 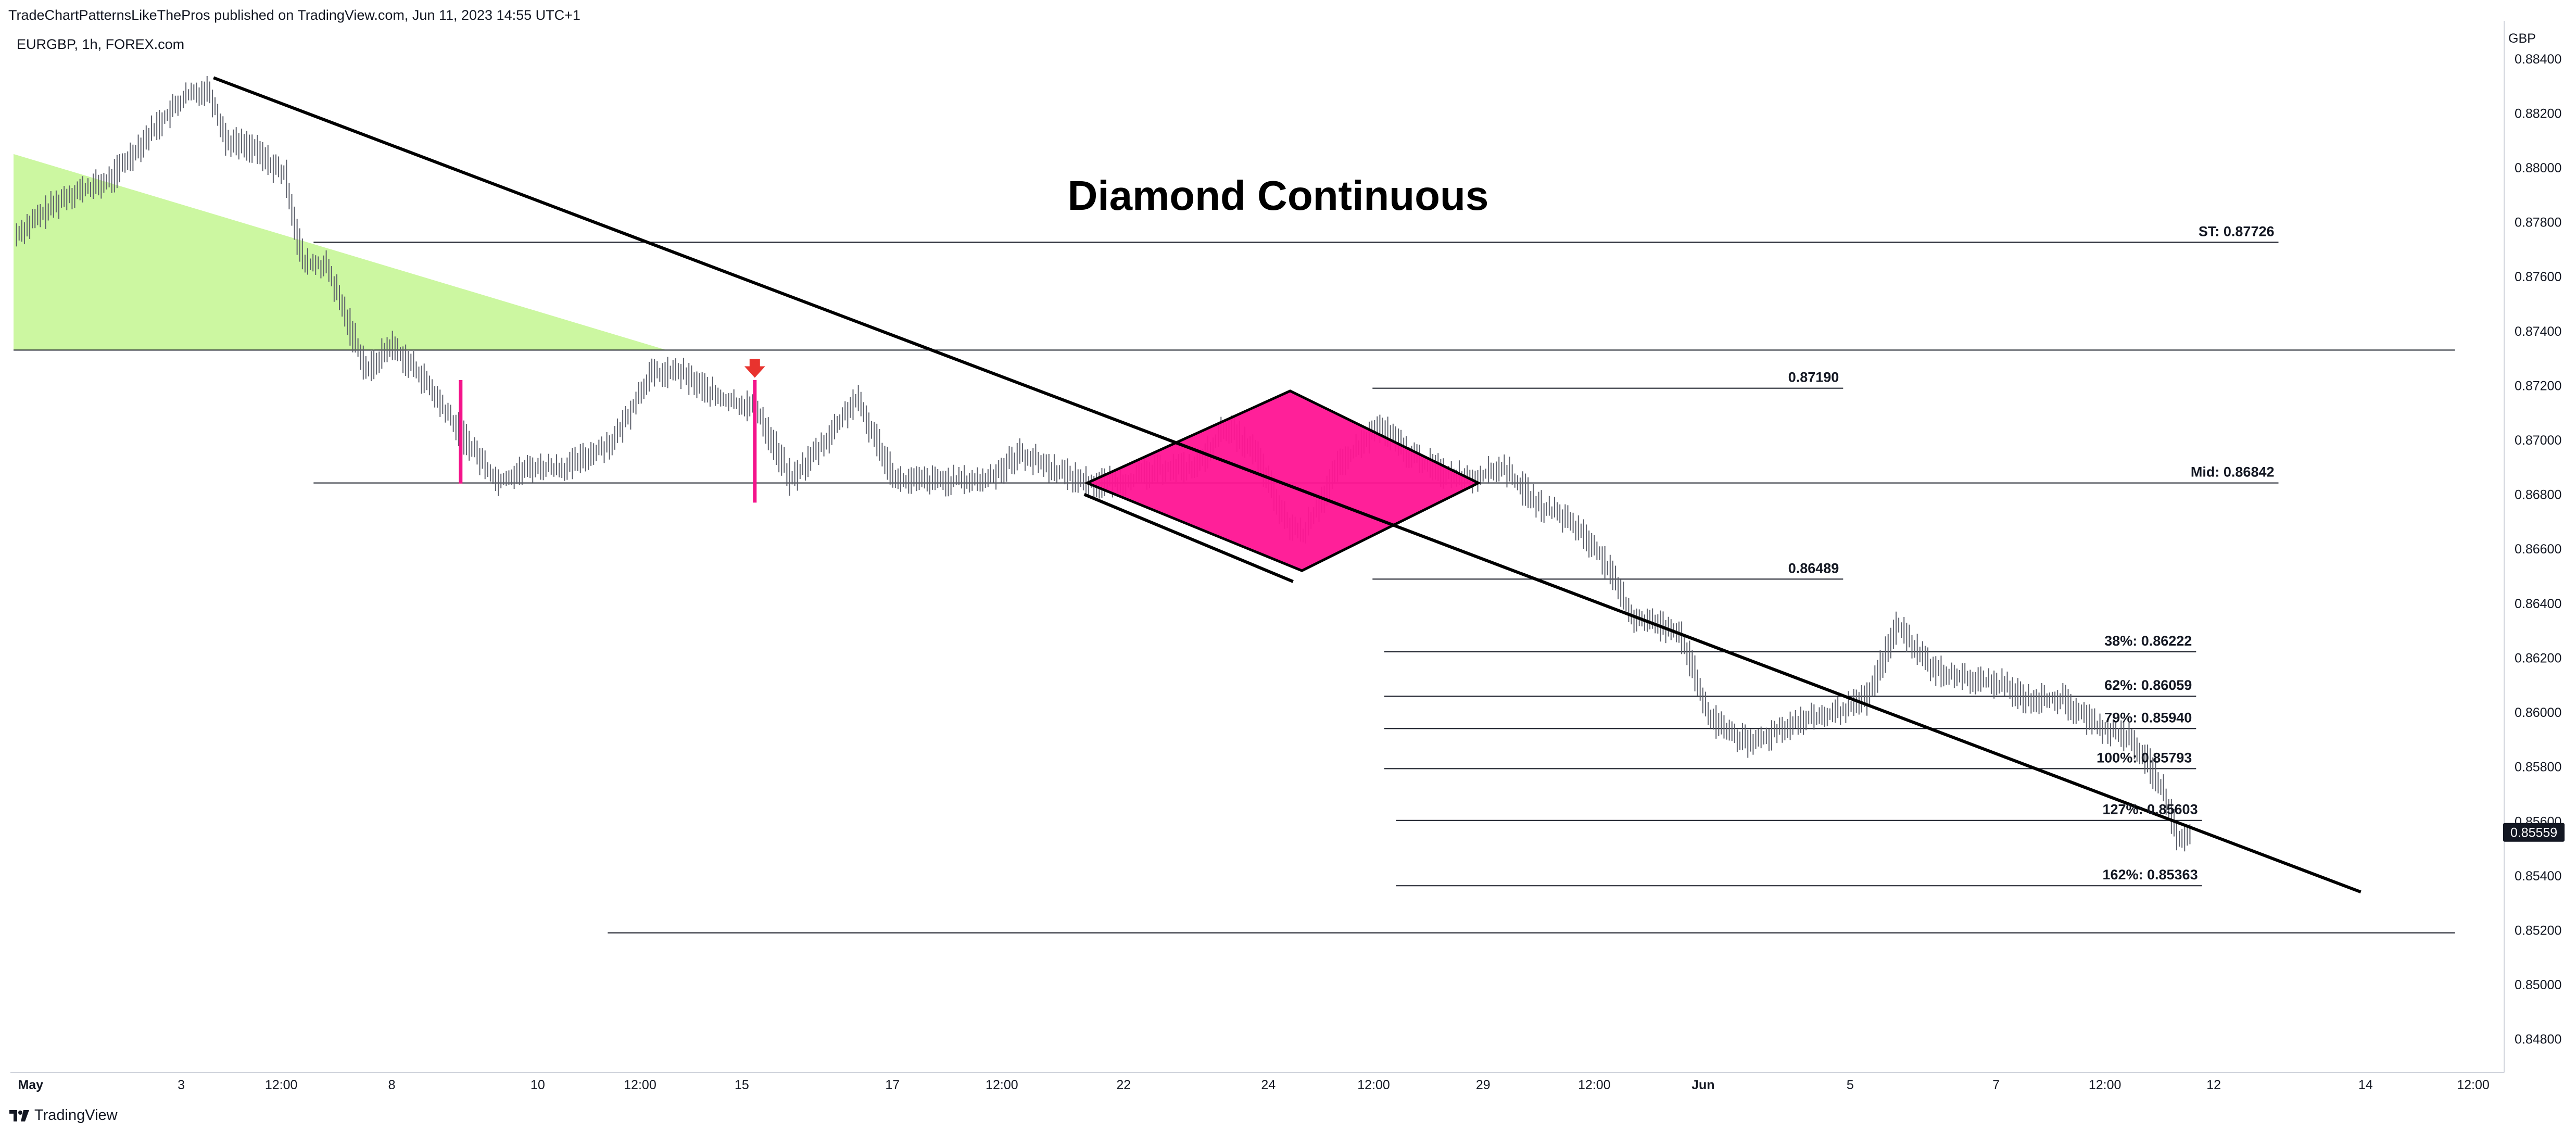 What do you see at coordinates (76, 1115) in the screenshot?
I see `tradingview-brand-text: TradingView` at bounding box center [76, 1115].